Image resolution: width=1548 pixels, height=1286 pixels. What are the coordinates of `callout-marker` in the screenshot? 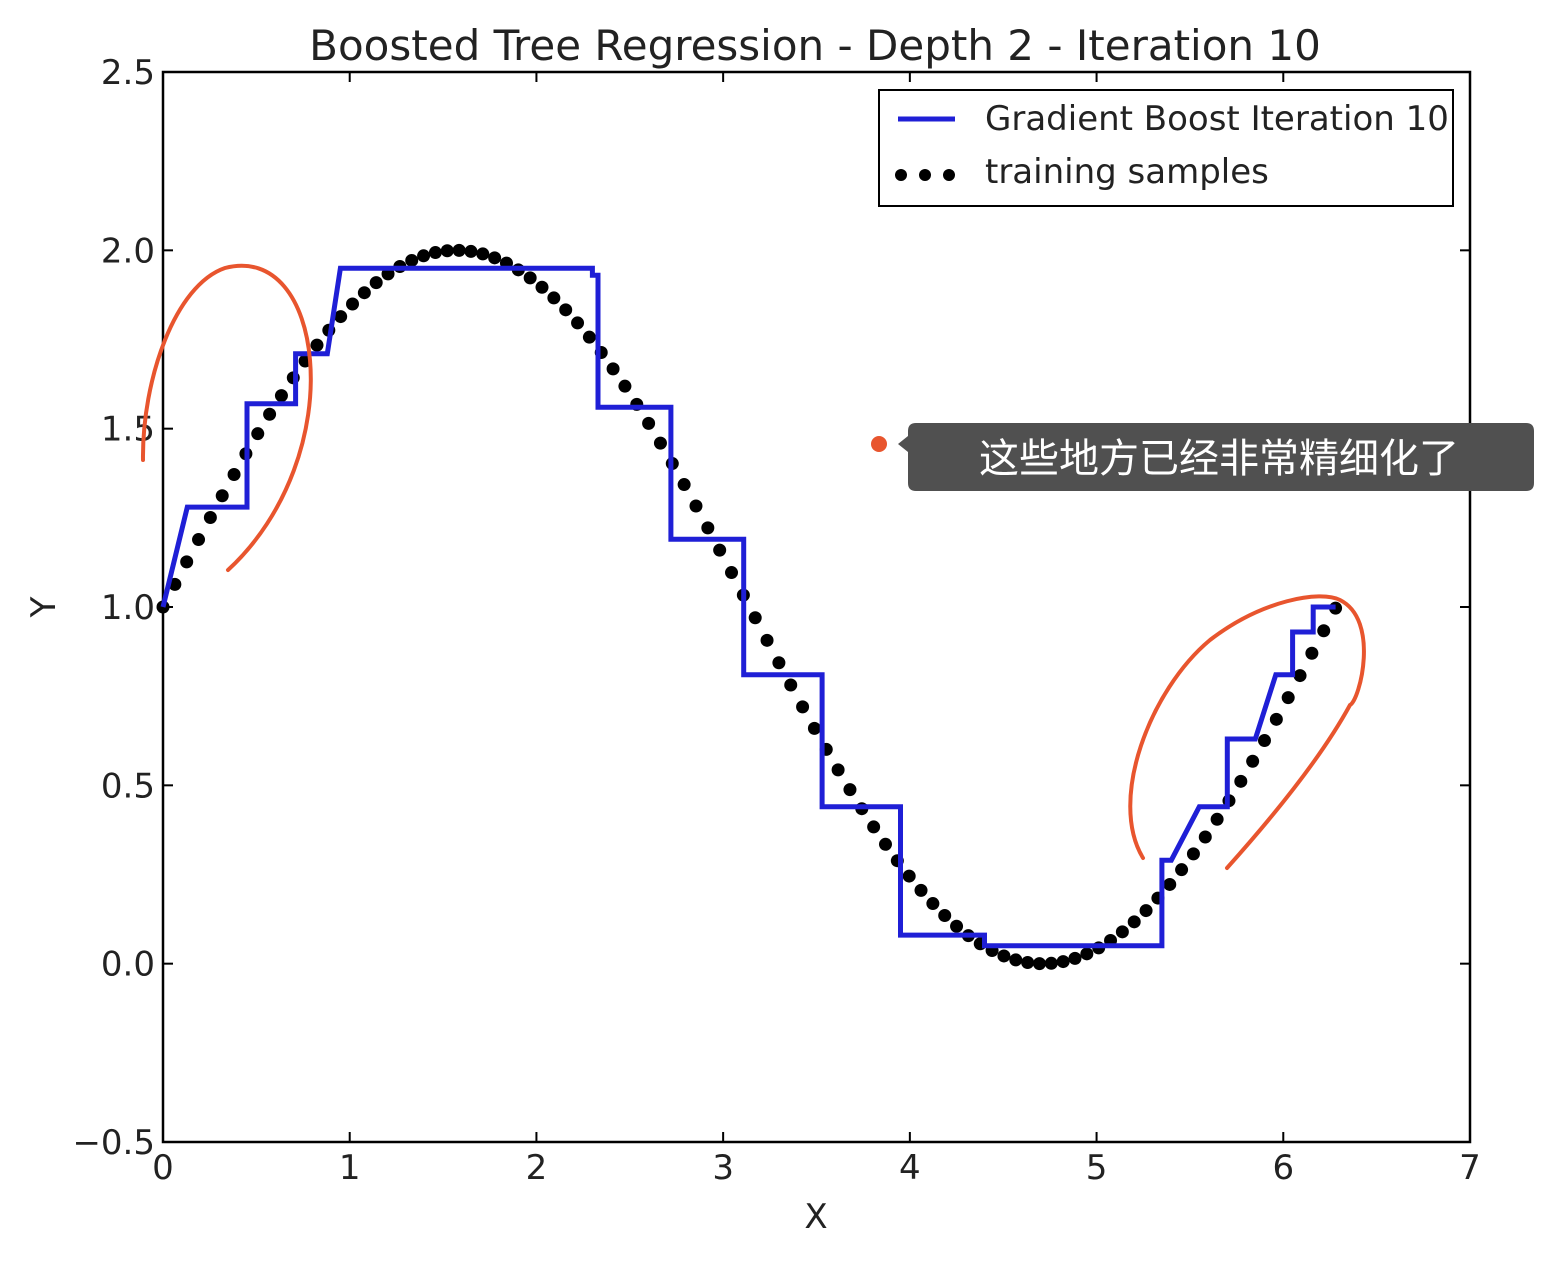 It's located at (879, 444).